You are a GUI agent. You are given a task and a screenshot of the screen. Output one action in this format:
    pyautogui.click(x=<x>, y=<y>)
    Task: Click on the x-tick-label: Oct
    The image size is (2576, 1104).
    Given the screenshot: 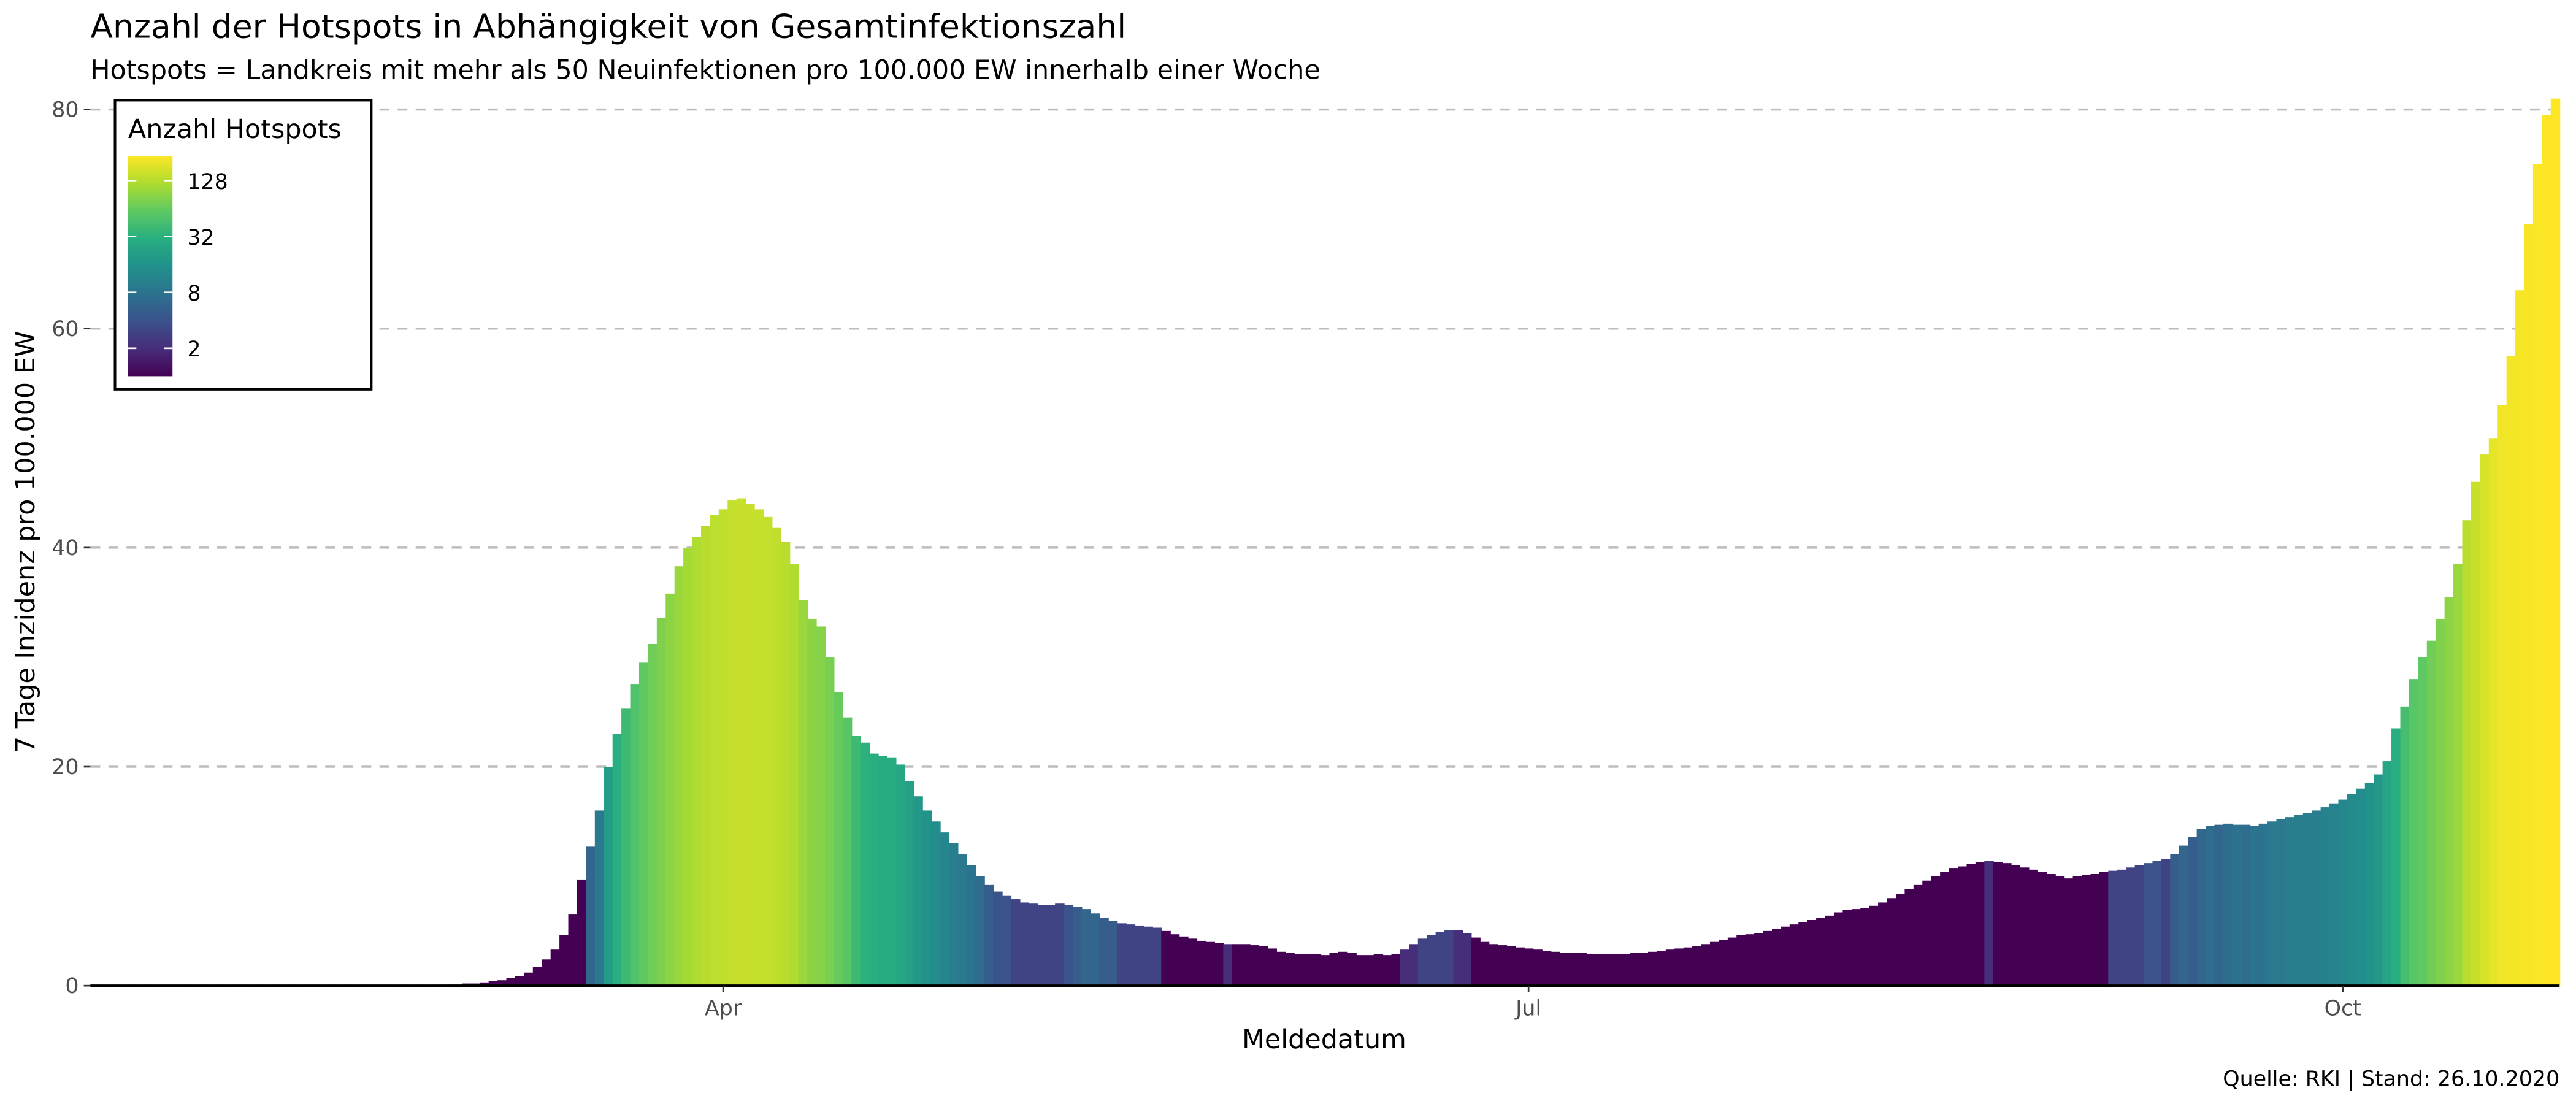 What is the action you would take?
    pyautogui.click(x=2343, y=1008)
    